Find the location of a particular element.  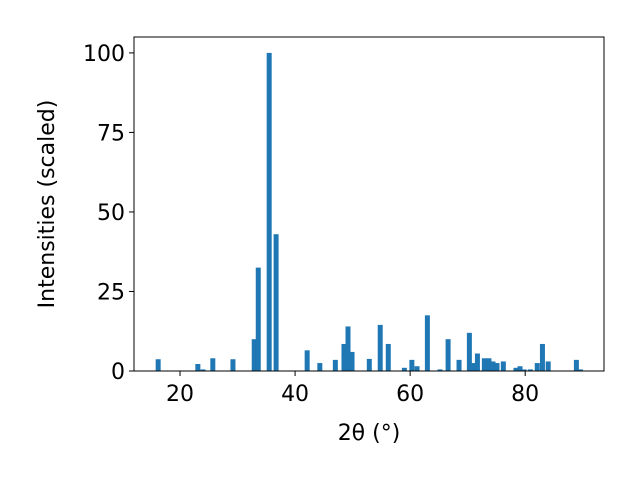

x-tick-label: 20 is located at coordinates (180, 394).